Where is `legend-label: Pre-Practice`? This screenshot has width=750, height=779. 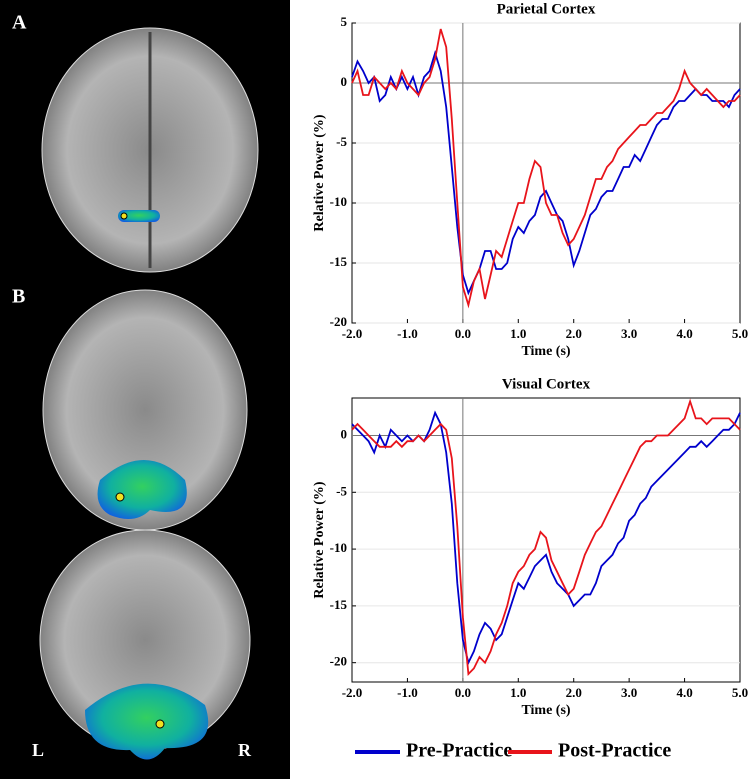
legend-label: Pre-Practice is located at coordinates (459, 751).